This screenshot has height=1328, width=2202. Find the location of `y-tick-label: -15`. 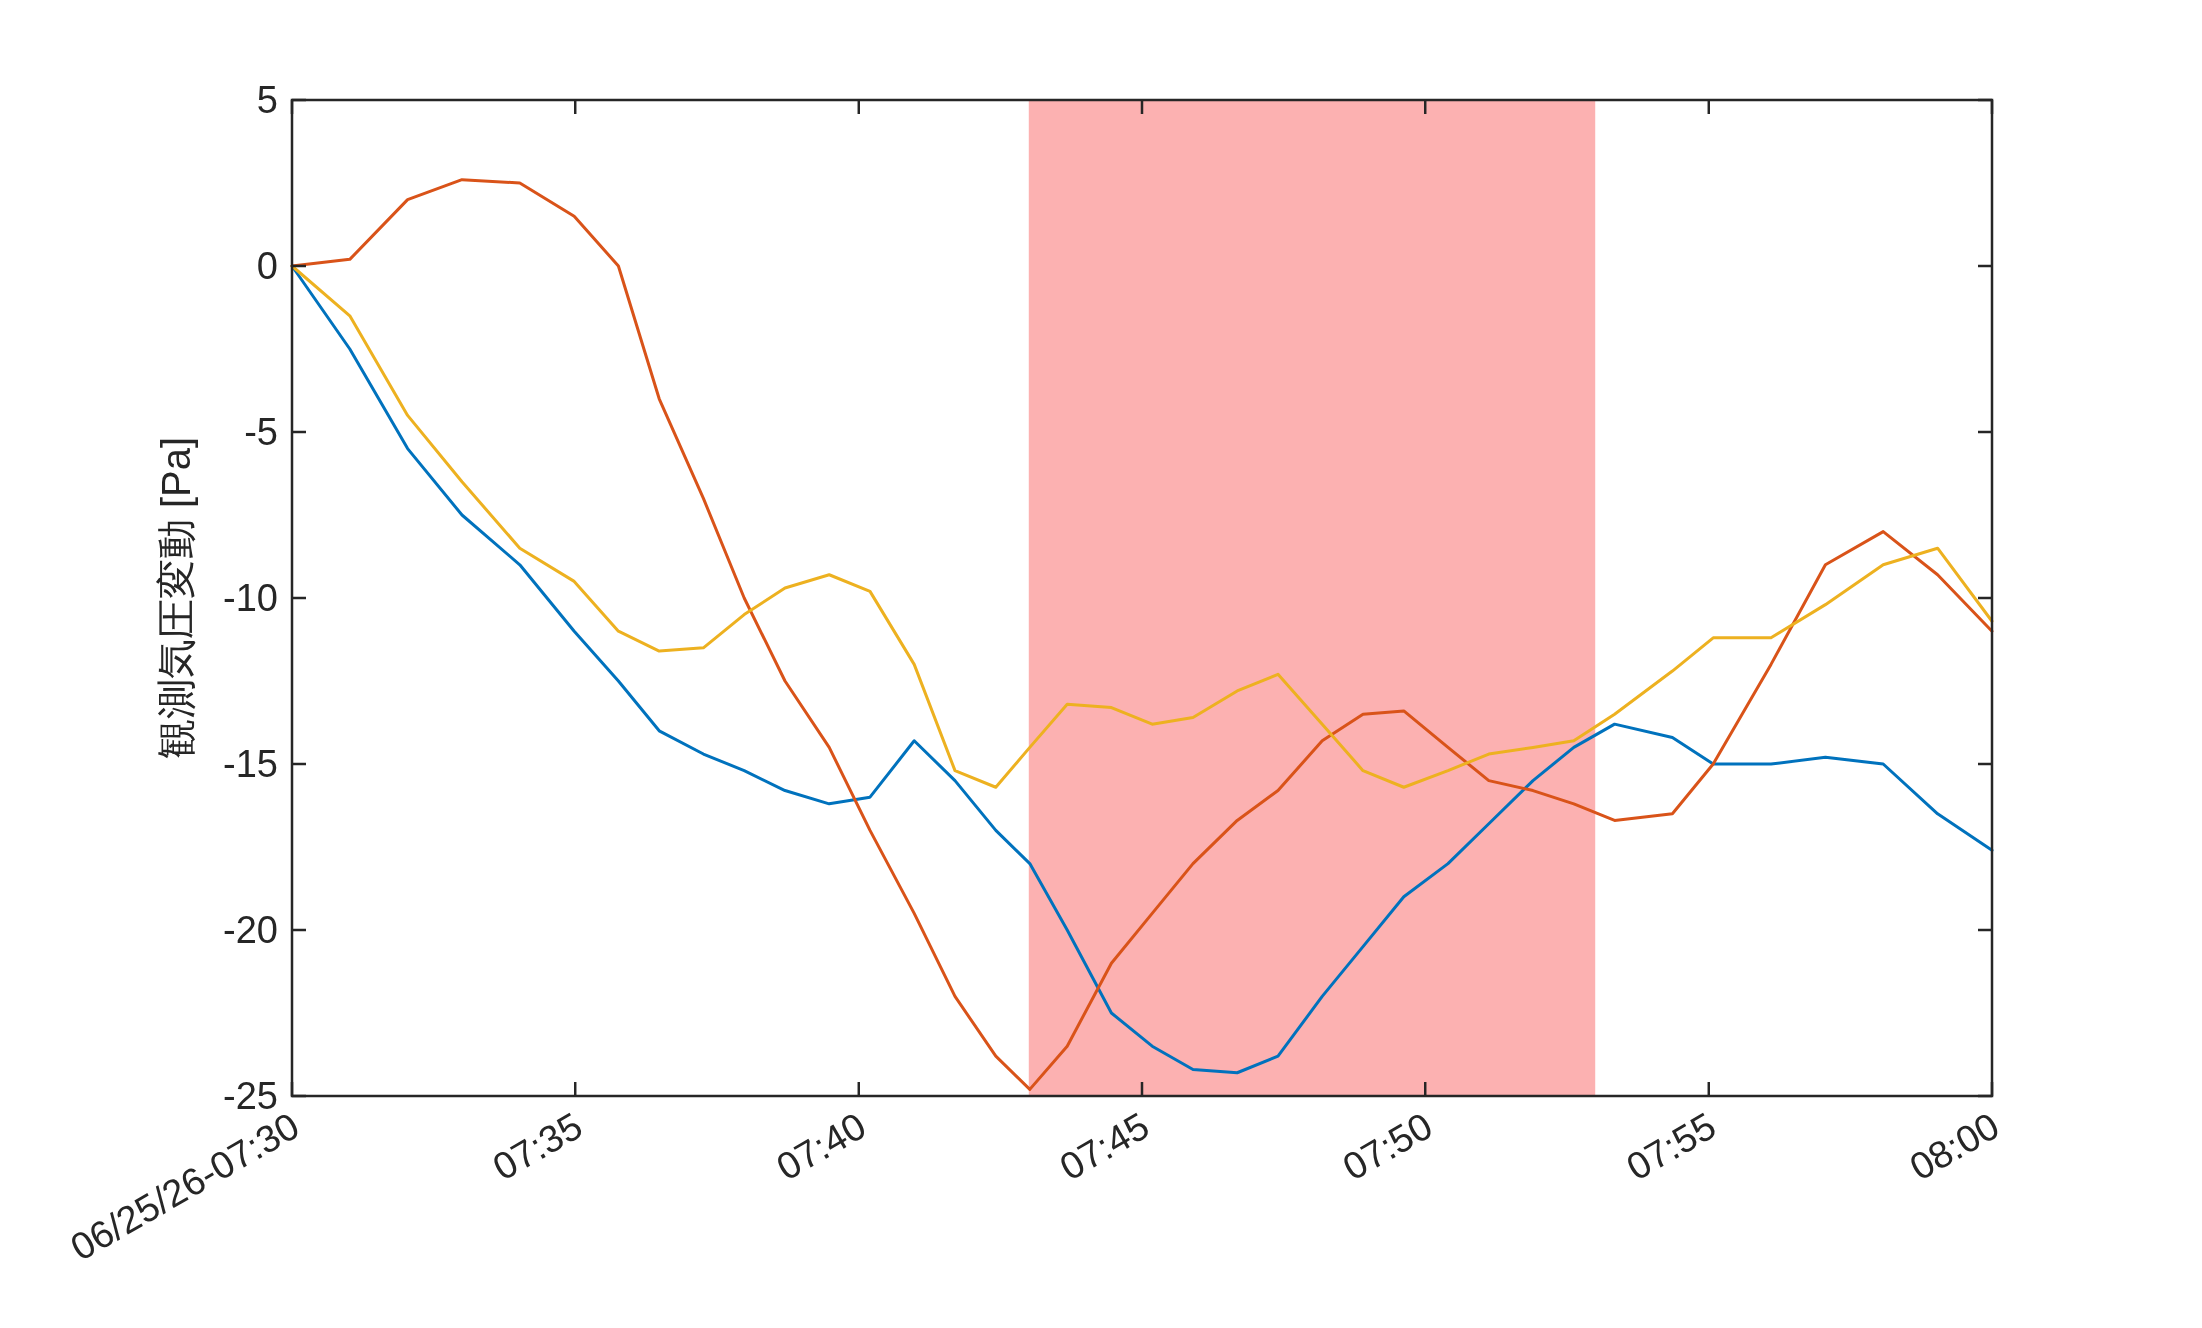

y-tick-label: -15 is located at coordinates (250, 764).